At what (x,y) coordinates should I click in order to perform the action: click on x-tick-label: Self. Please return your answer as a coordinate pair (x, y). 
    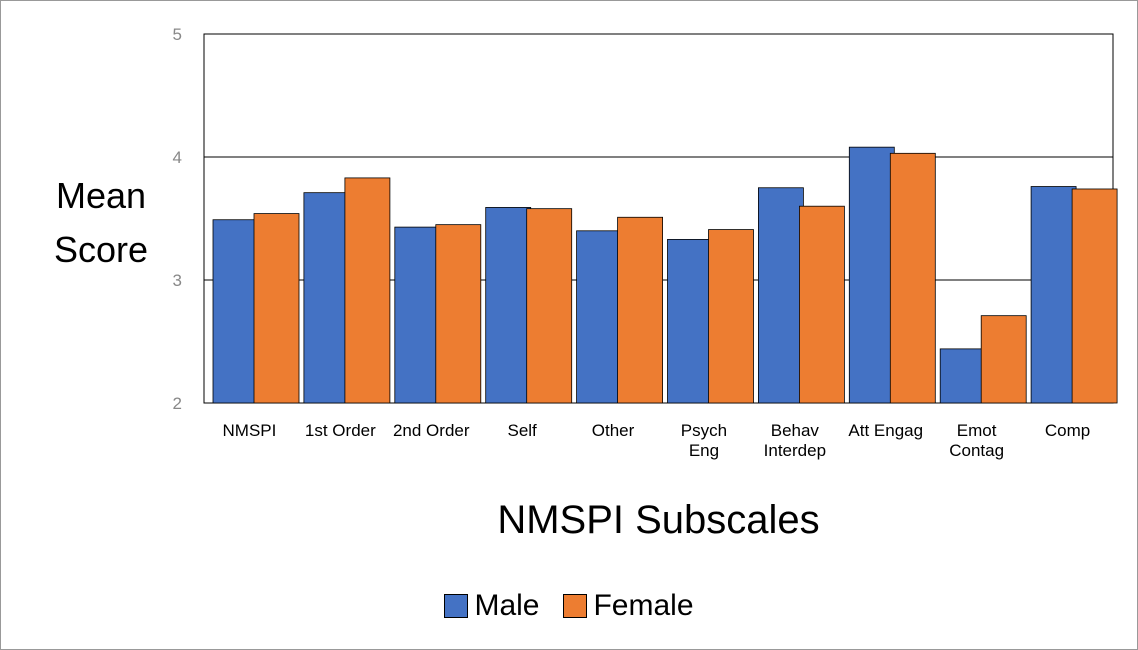
    Looking at the image, I should click on (522, 430).